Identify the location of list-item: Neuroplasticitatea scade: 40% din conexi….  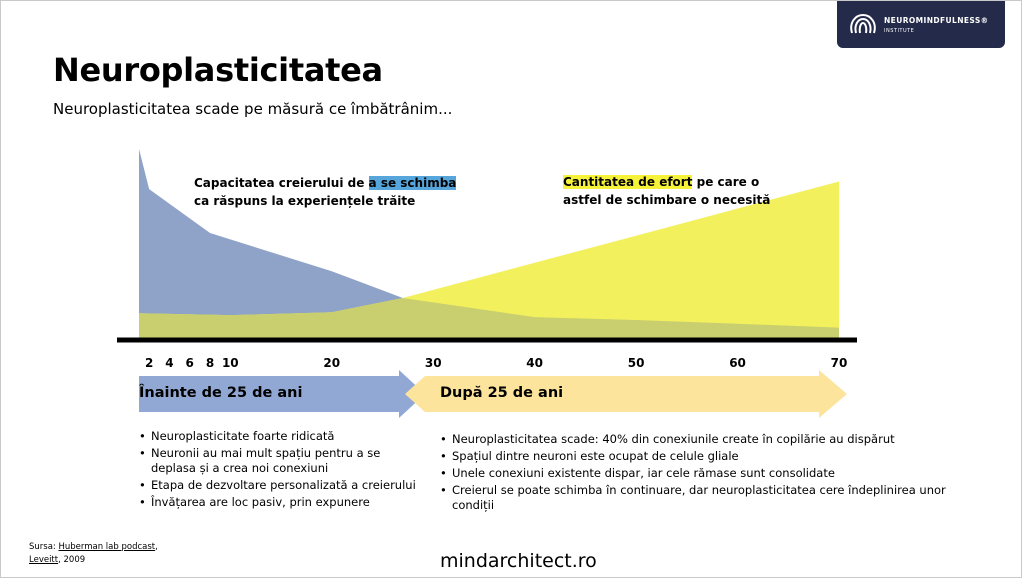
(706, 439).